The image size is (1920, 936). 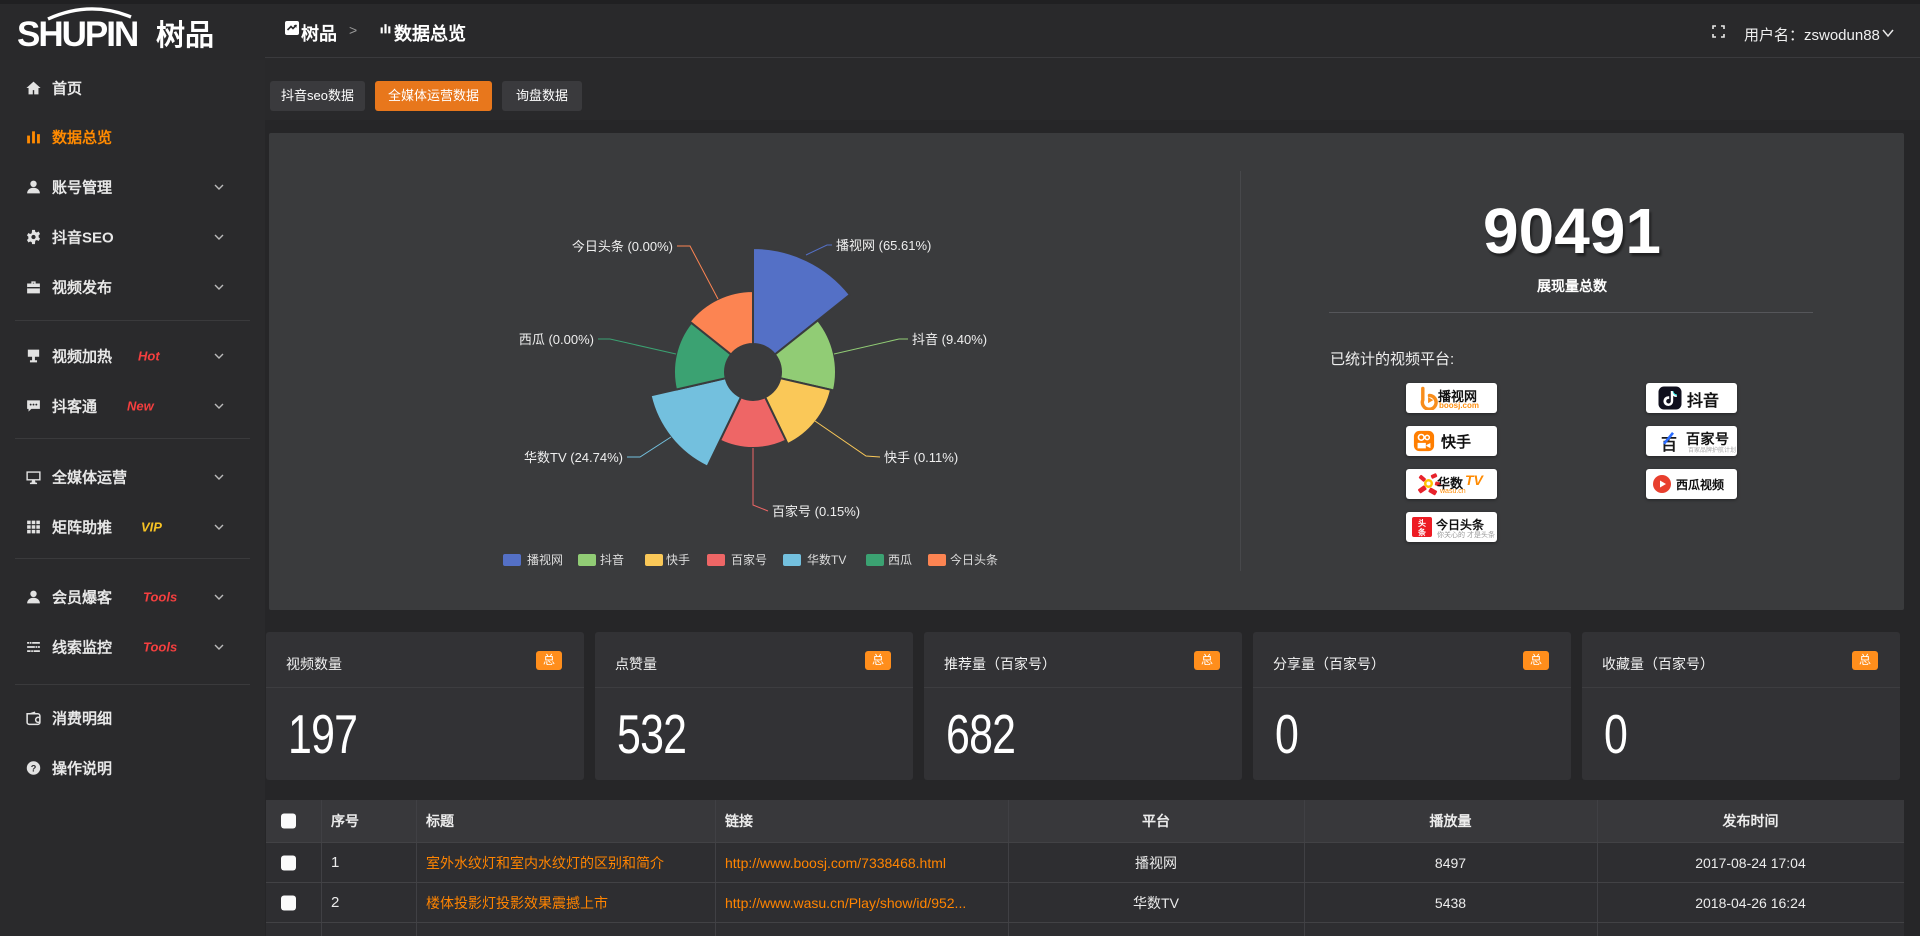 I want to click on svg-text: 百家号 (0.15%), so click(x=816, y=511).